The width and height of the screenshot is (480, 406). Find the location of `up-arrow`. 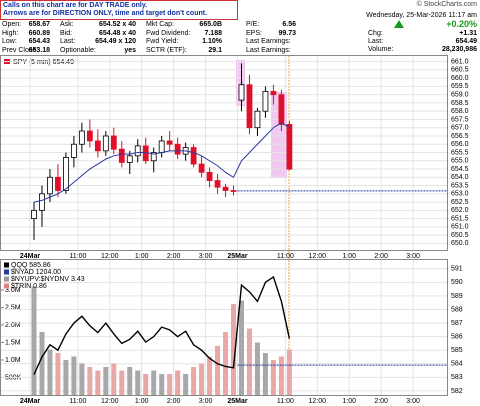

up-arrow is located at coordinates (399, 24).